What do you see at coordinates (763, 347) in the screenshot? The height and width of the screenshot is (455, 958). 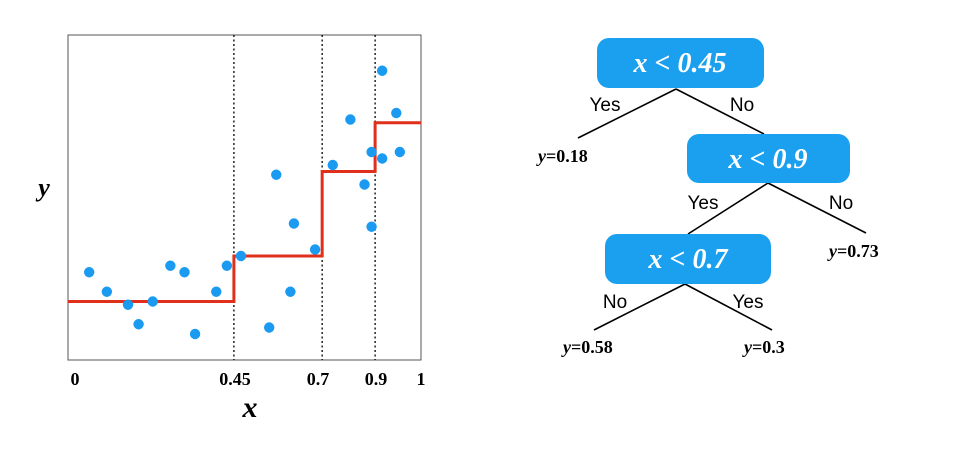 I see `leaf-y-03: y=0.3` at bounding box center [763, 347].